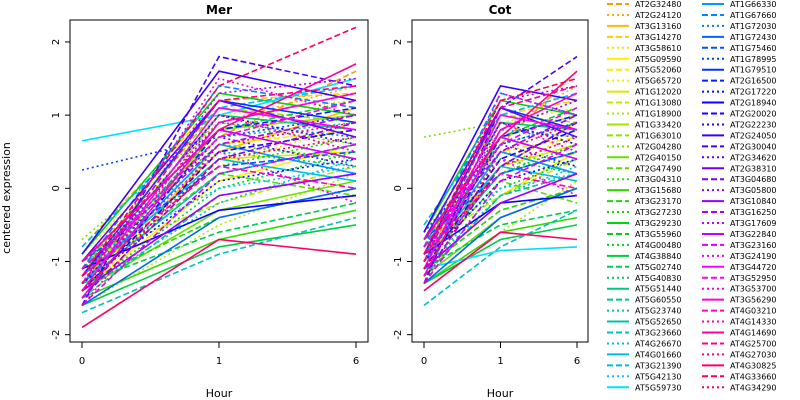 The width and height of the screenshot is (800, 400). Describe the element at coordinates (658, 300) in the screenshot. I see `legend-label-at5g60550: AT5G60550` at that location.